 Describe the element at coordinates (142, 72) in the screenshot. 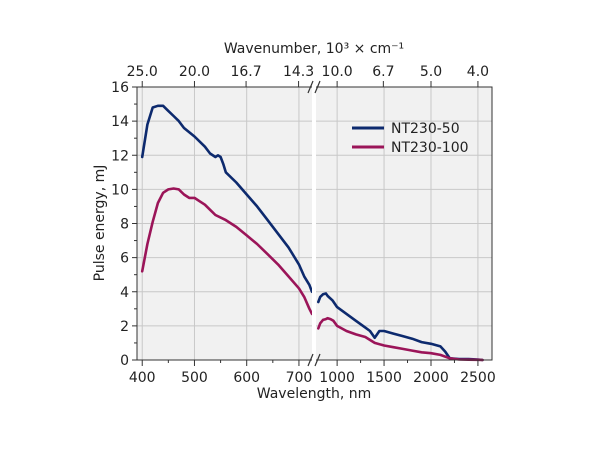

I see `top-tick-label: 25.0` at that location.